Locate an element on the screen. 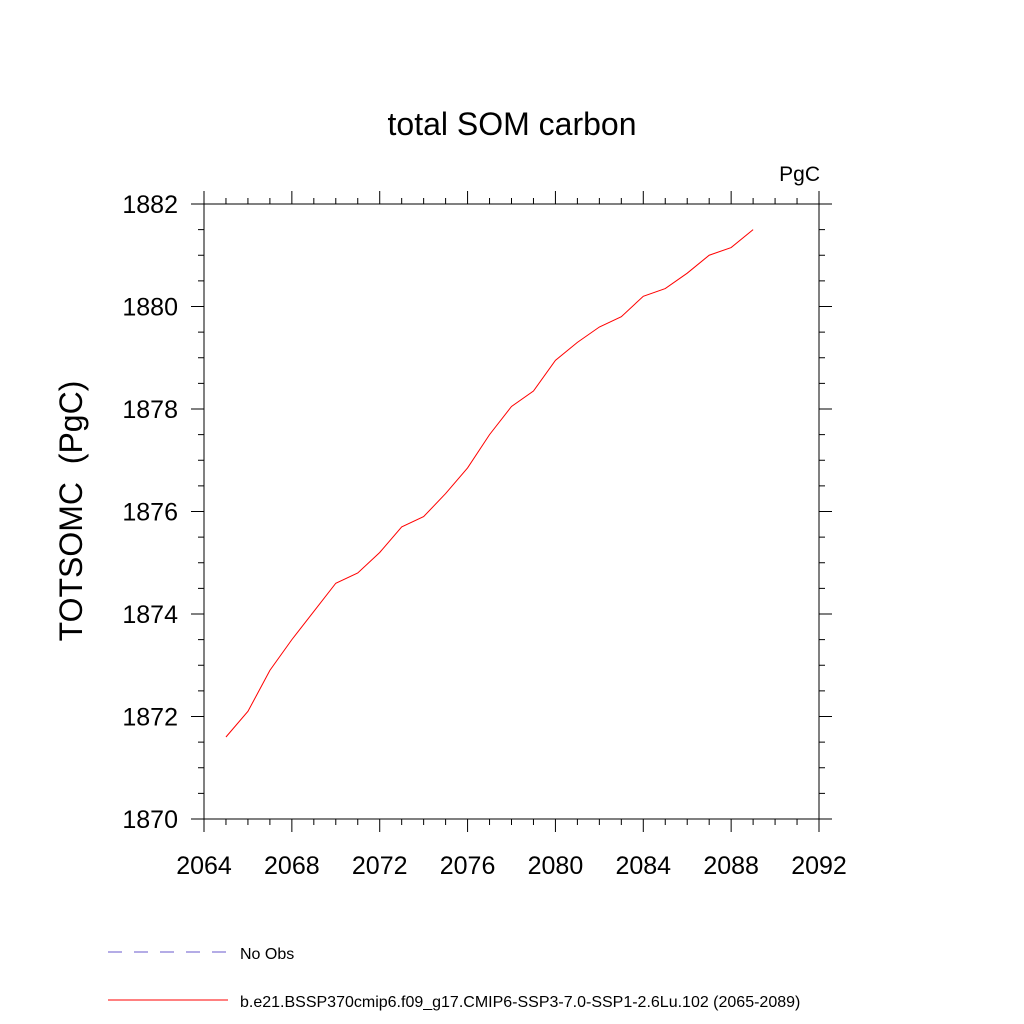  y-tick-label: 1872 is located at coordinates (150, 718).